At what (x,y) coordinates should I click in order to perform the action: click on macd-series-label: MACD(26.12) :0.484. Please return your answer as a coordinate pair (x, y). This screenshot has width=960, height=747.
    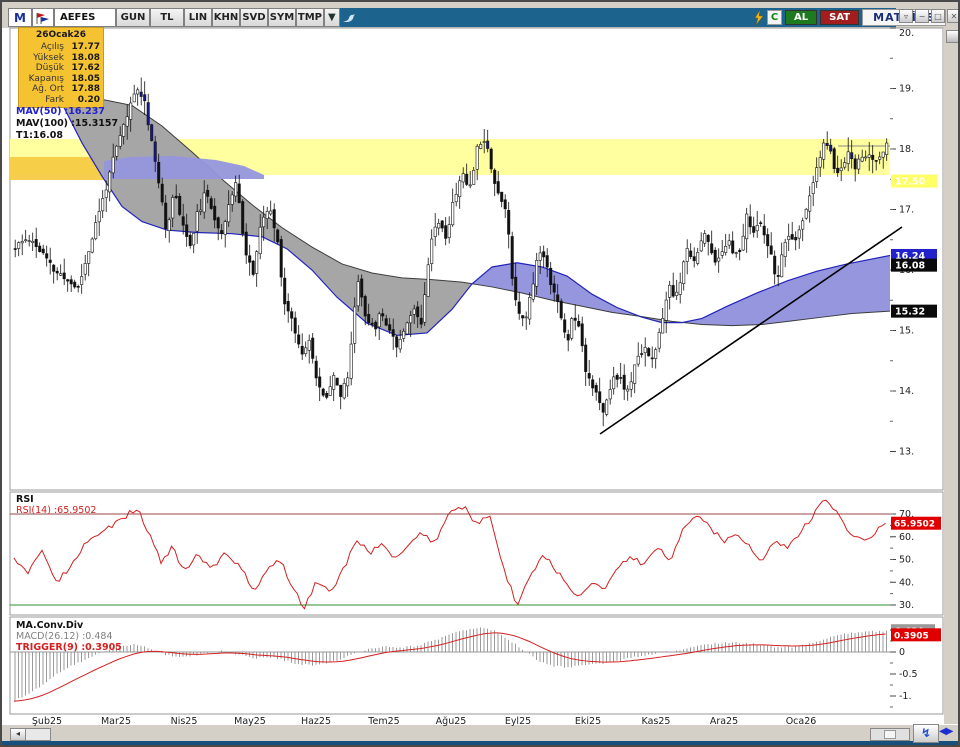
    Looking at the image, I should click on (64, 636).